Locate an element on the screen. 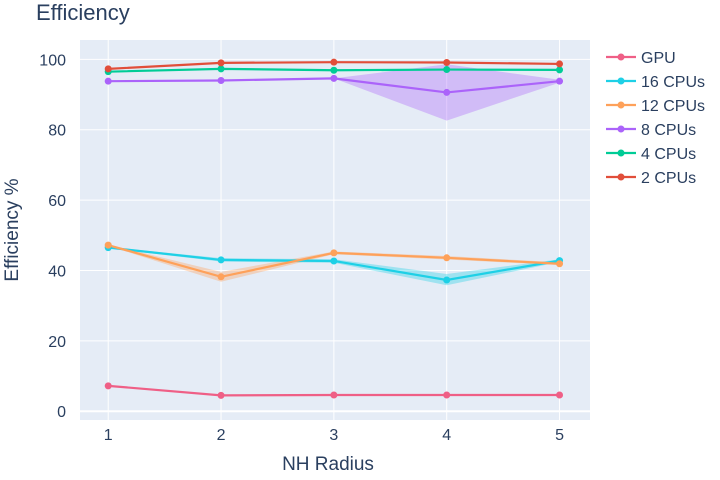 The width and height of the screenshot is (720, 480). y-tick-labels: 0 20 40 60 80 100 is located at coordinates (52, 236).